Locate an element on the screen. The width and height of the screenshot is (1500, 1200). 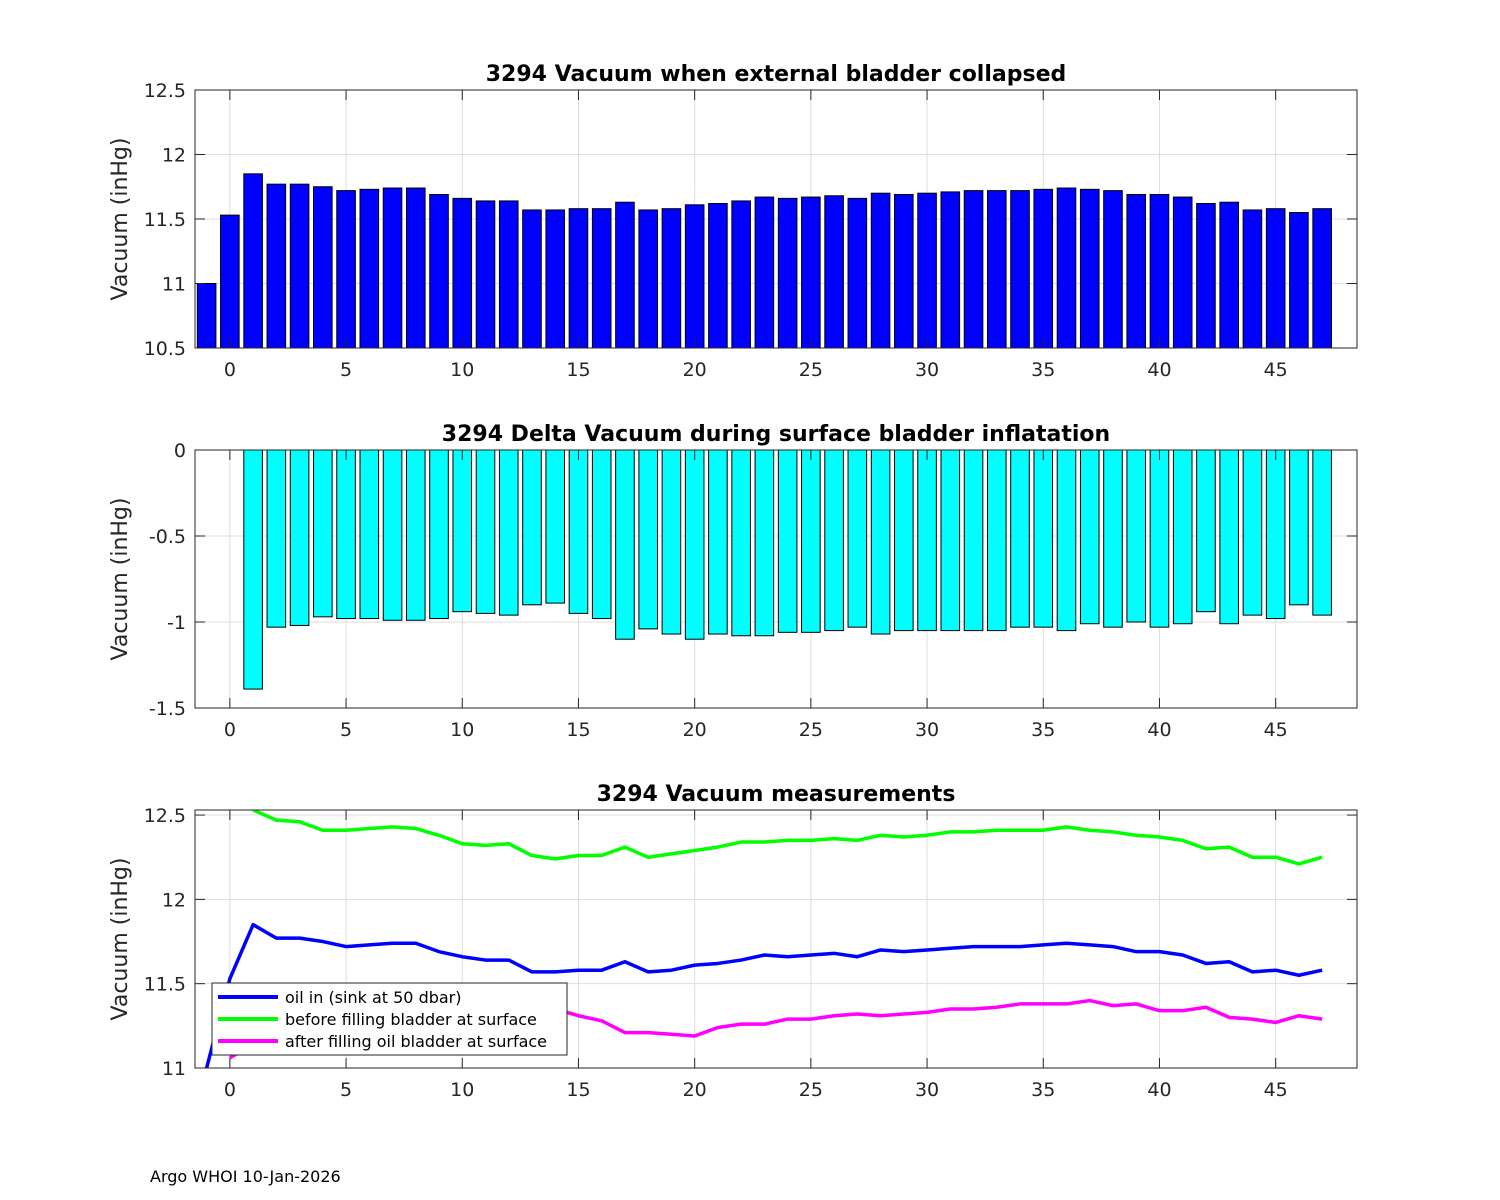
y-tick-label: -1 is located at coordinates (176, 623).